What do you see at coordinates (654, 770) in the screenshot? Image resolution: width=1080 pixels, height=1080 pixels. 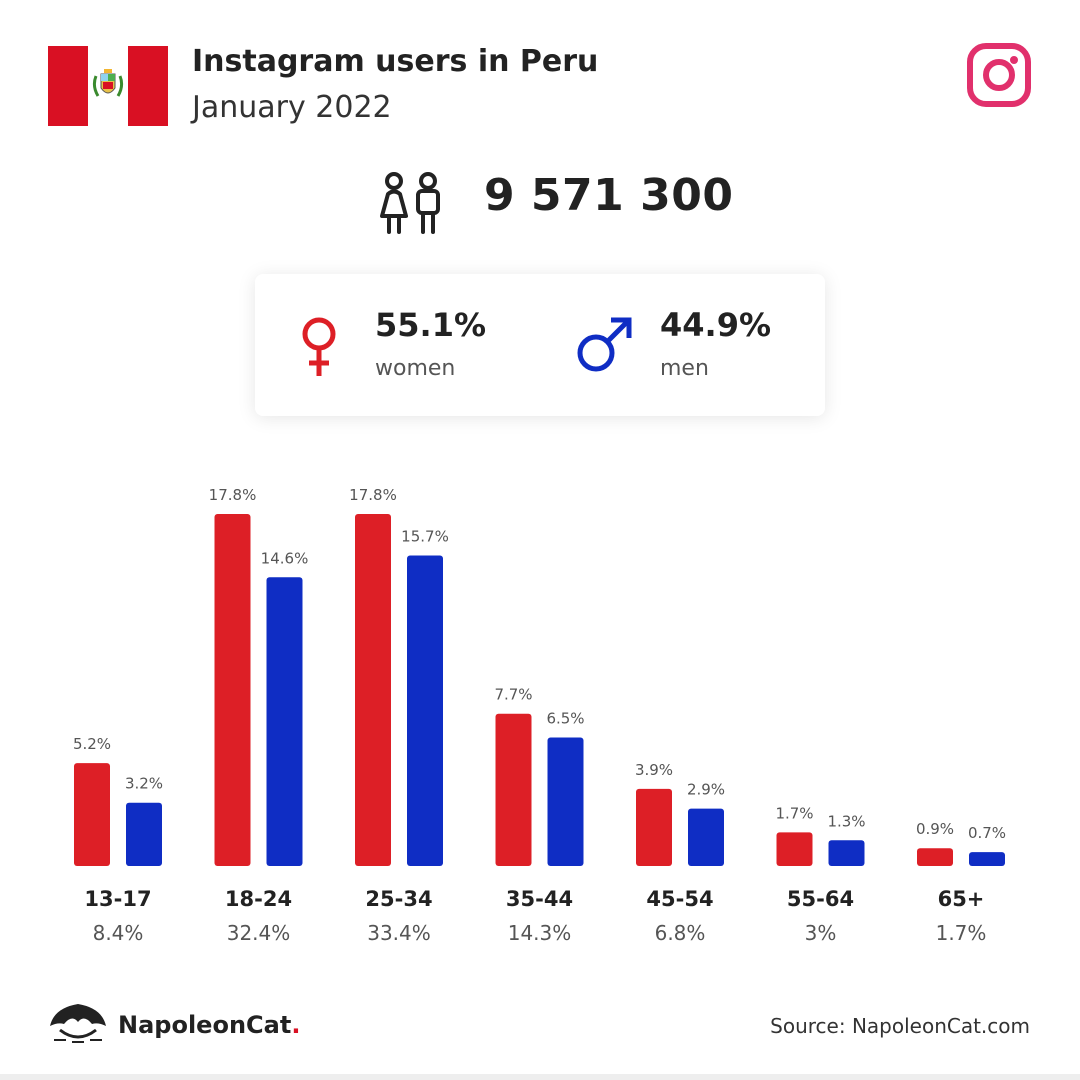 I see `bar-value-label: 3.9%` at bounding box center [654, 770].